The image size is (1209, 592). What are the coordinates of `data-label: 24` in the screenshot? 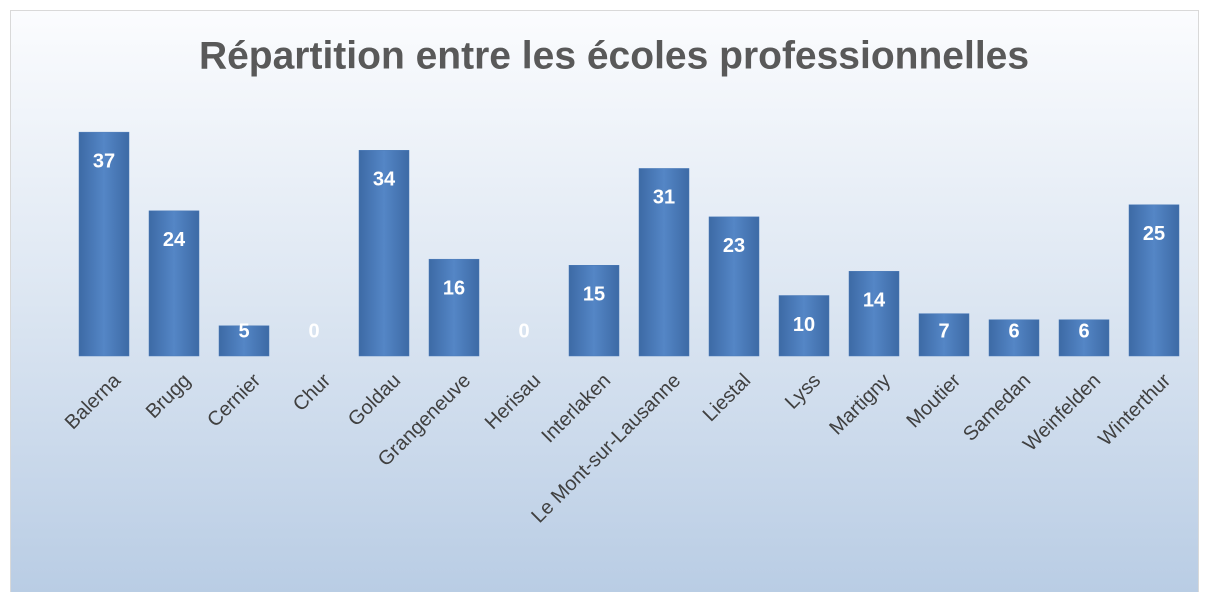 It's located at (174, 240).